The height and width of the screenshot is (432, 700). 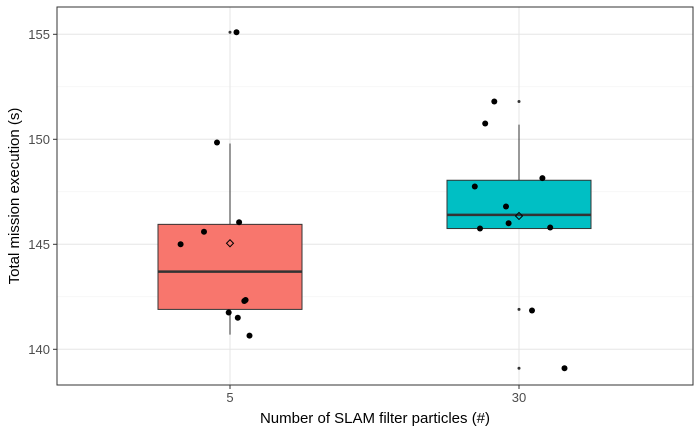 What do you see at coordinates (519, 397) in the screenshot?
I see `x-tick-label: 30` at bounding box center [519, 397].